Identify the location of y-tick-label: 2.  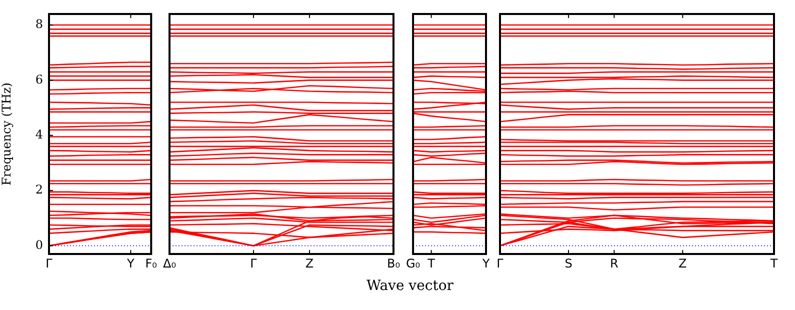
(39, 189).